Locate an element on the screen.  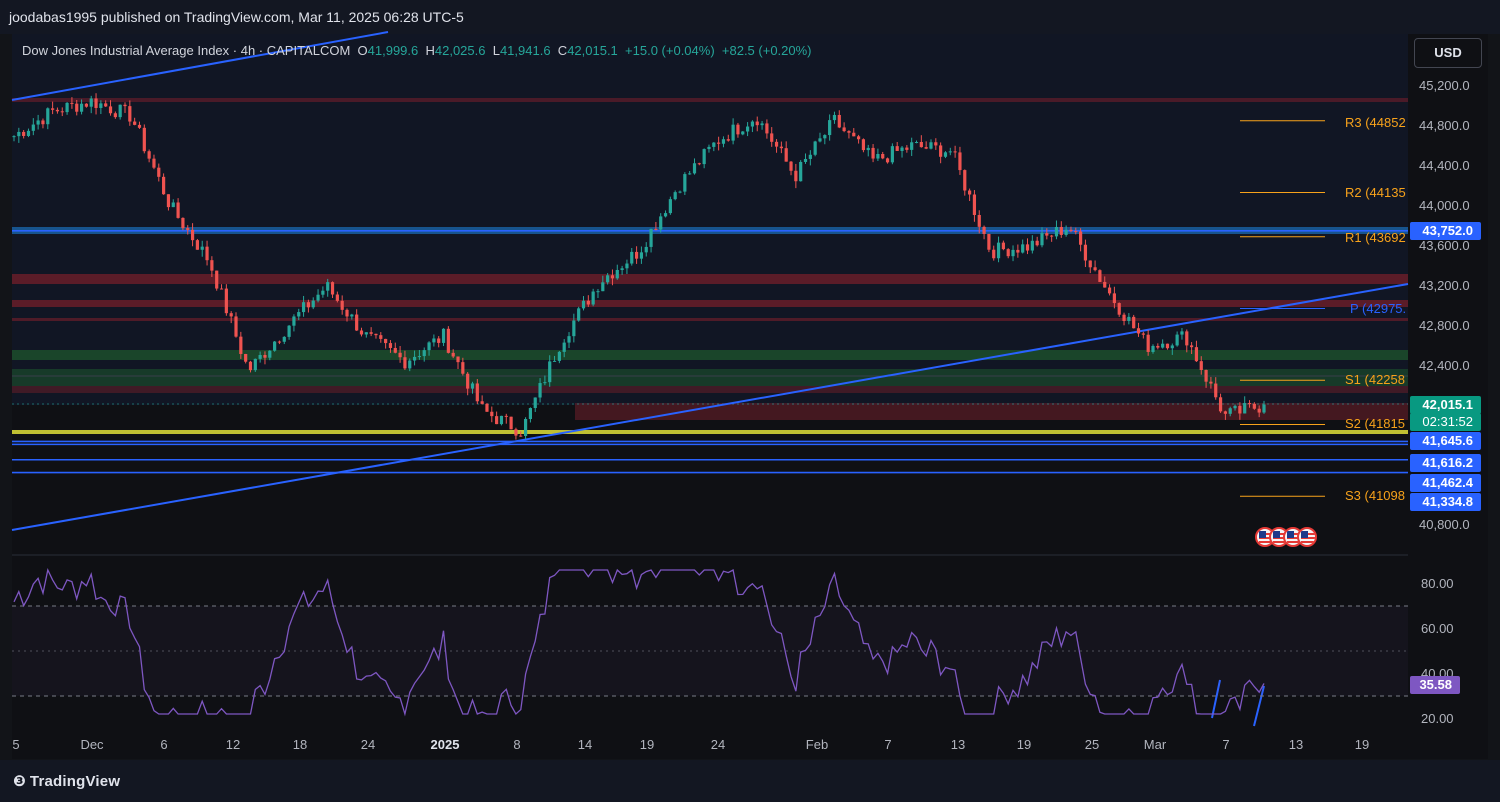
price-badge-41334: 41,334.8 is located at coordinates (1445, 502).